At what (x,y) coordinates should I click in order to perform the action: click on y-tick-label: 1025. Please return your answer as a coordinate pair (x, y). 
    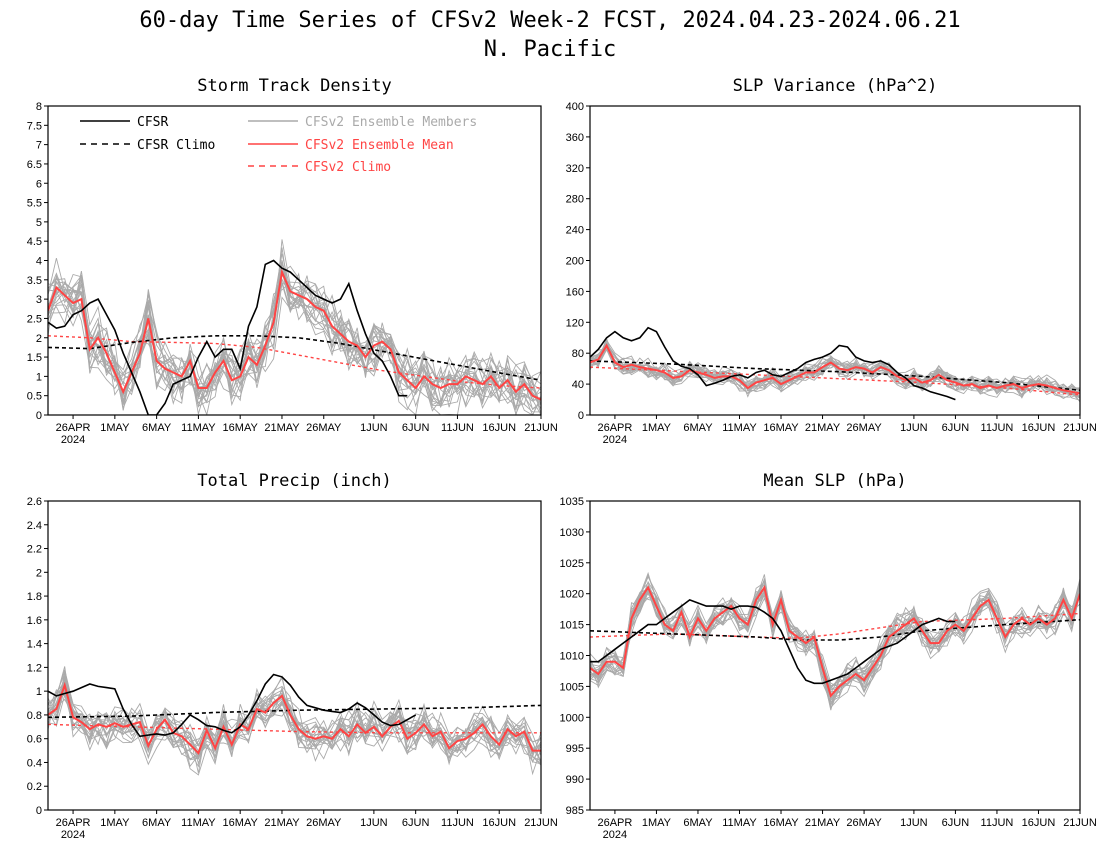
    Looking at the image, I should click on (572, 564).